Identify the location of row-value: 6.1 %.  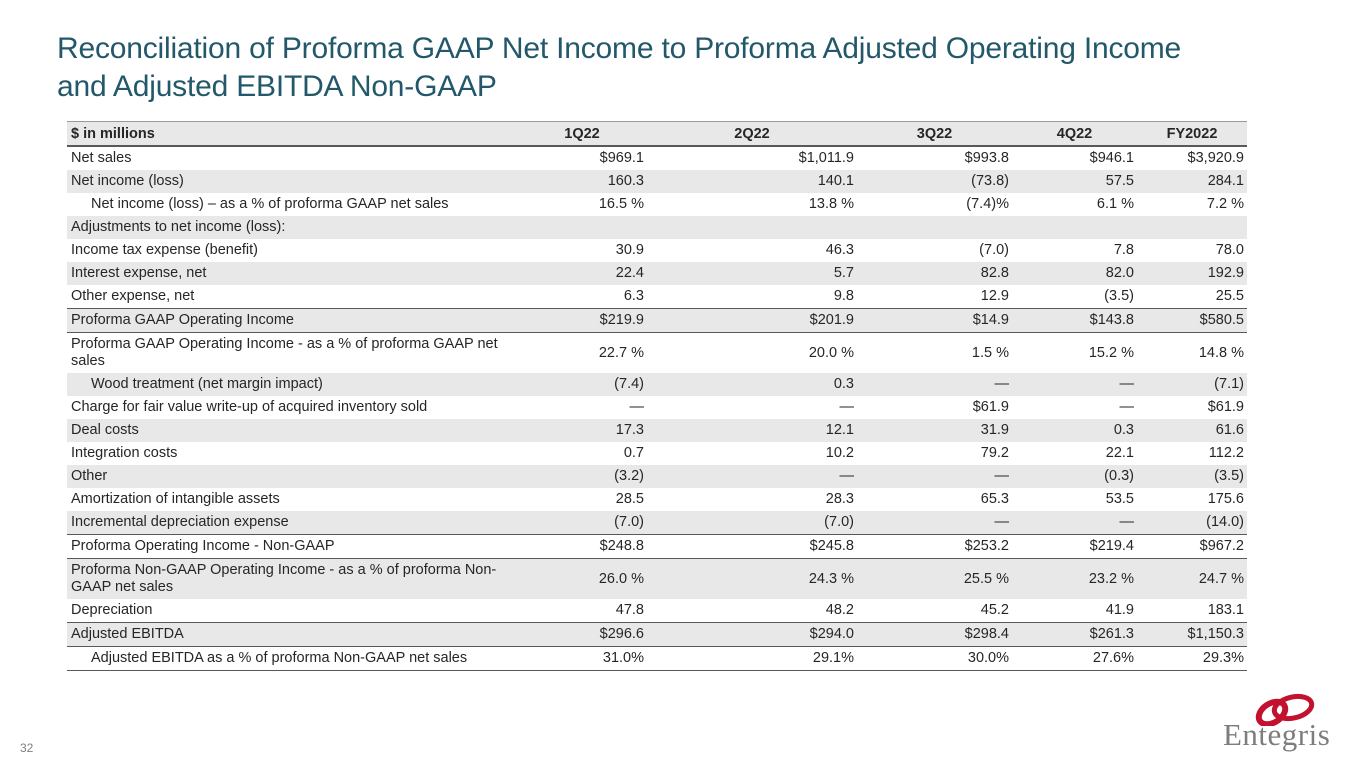
(1115, 204).